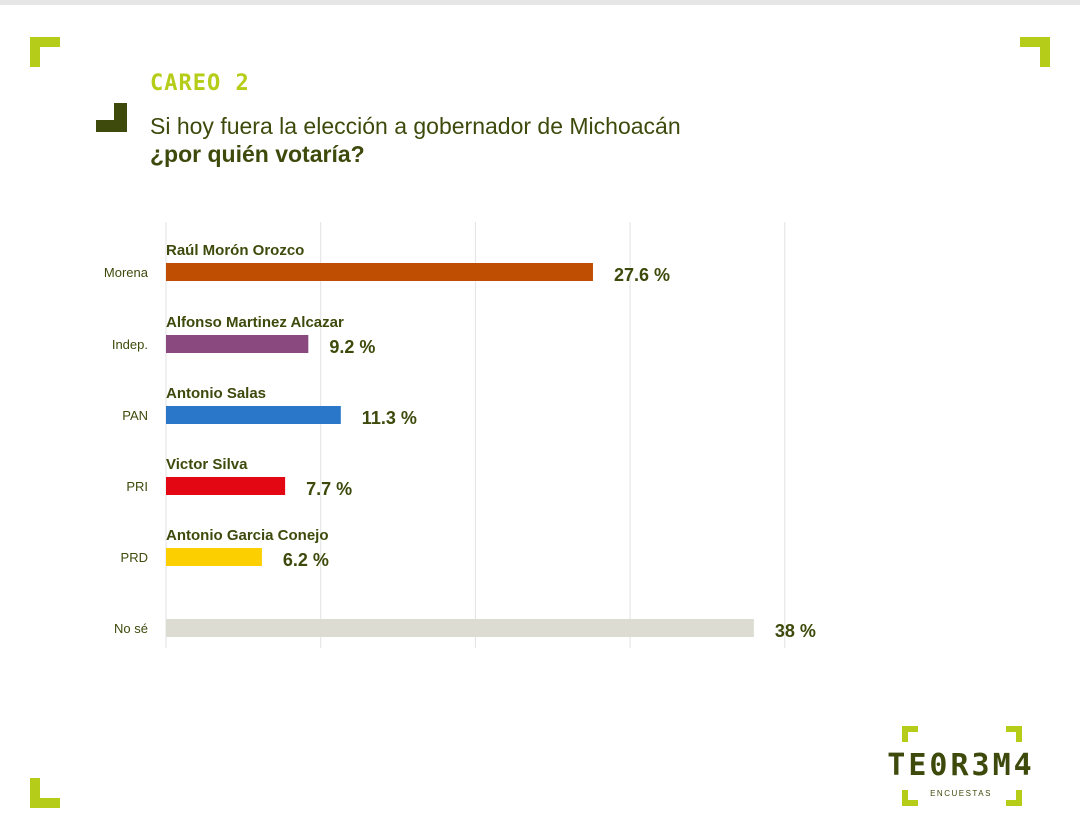 The image size is (1080, 821). Describe the element at coordinates (214, 557) in the screenshot. I see `bar-prd` at that location.